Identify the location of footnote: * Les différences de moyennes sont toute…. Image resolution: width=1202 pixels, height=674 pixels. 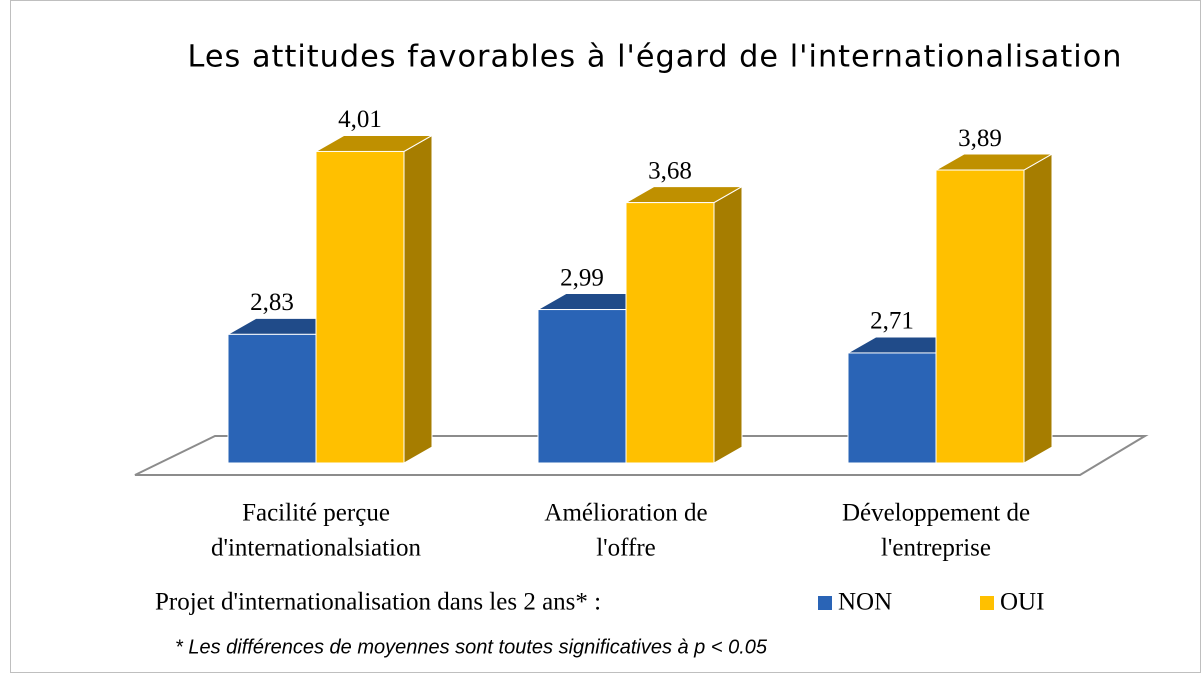
(471, 647).